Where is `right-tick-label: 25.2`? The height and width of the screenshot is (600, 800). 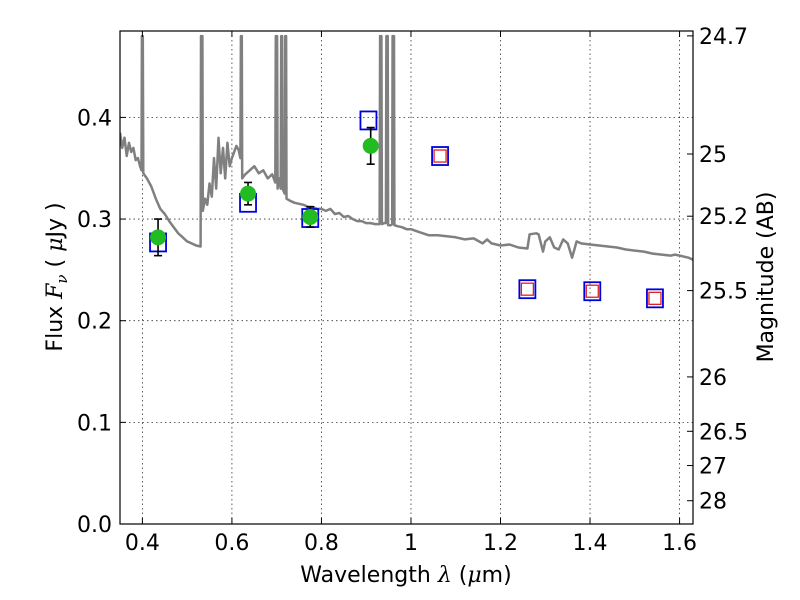 right-tick-label: 25.2 is located at coordinates (723, 217).